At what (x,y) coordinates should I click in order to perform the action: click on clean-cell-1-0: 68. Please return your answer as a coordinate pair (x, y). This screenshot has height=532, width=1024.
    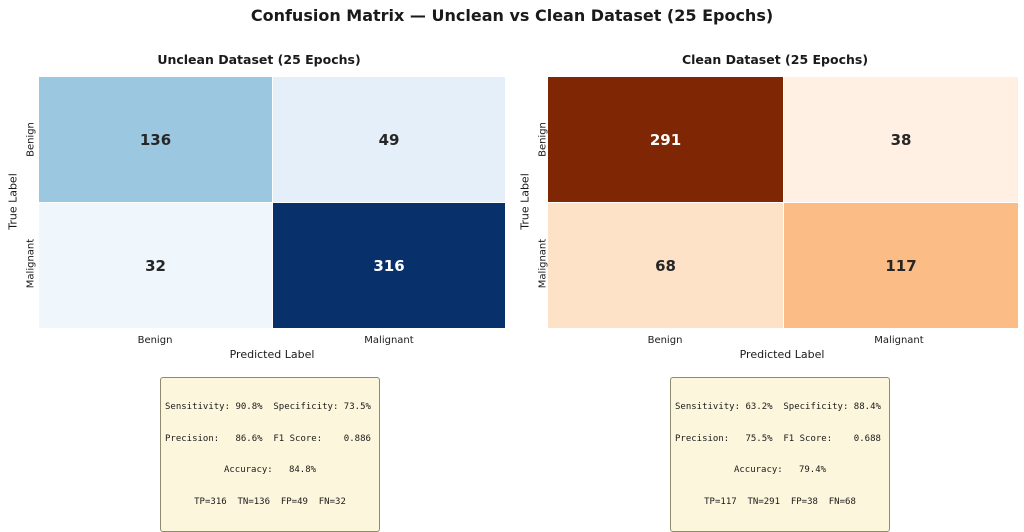
    Looking at the image, I should click on (665, 265).